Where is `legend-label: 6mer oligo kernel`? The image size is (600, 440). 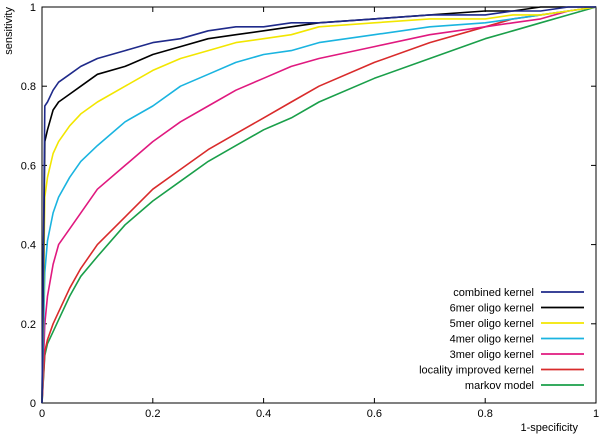 legend-label: 6mer oligo kernel is located at coordinates (492, 309).